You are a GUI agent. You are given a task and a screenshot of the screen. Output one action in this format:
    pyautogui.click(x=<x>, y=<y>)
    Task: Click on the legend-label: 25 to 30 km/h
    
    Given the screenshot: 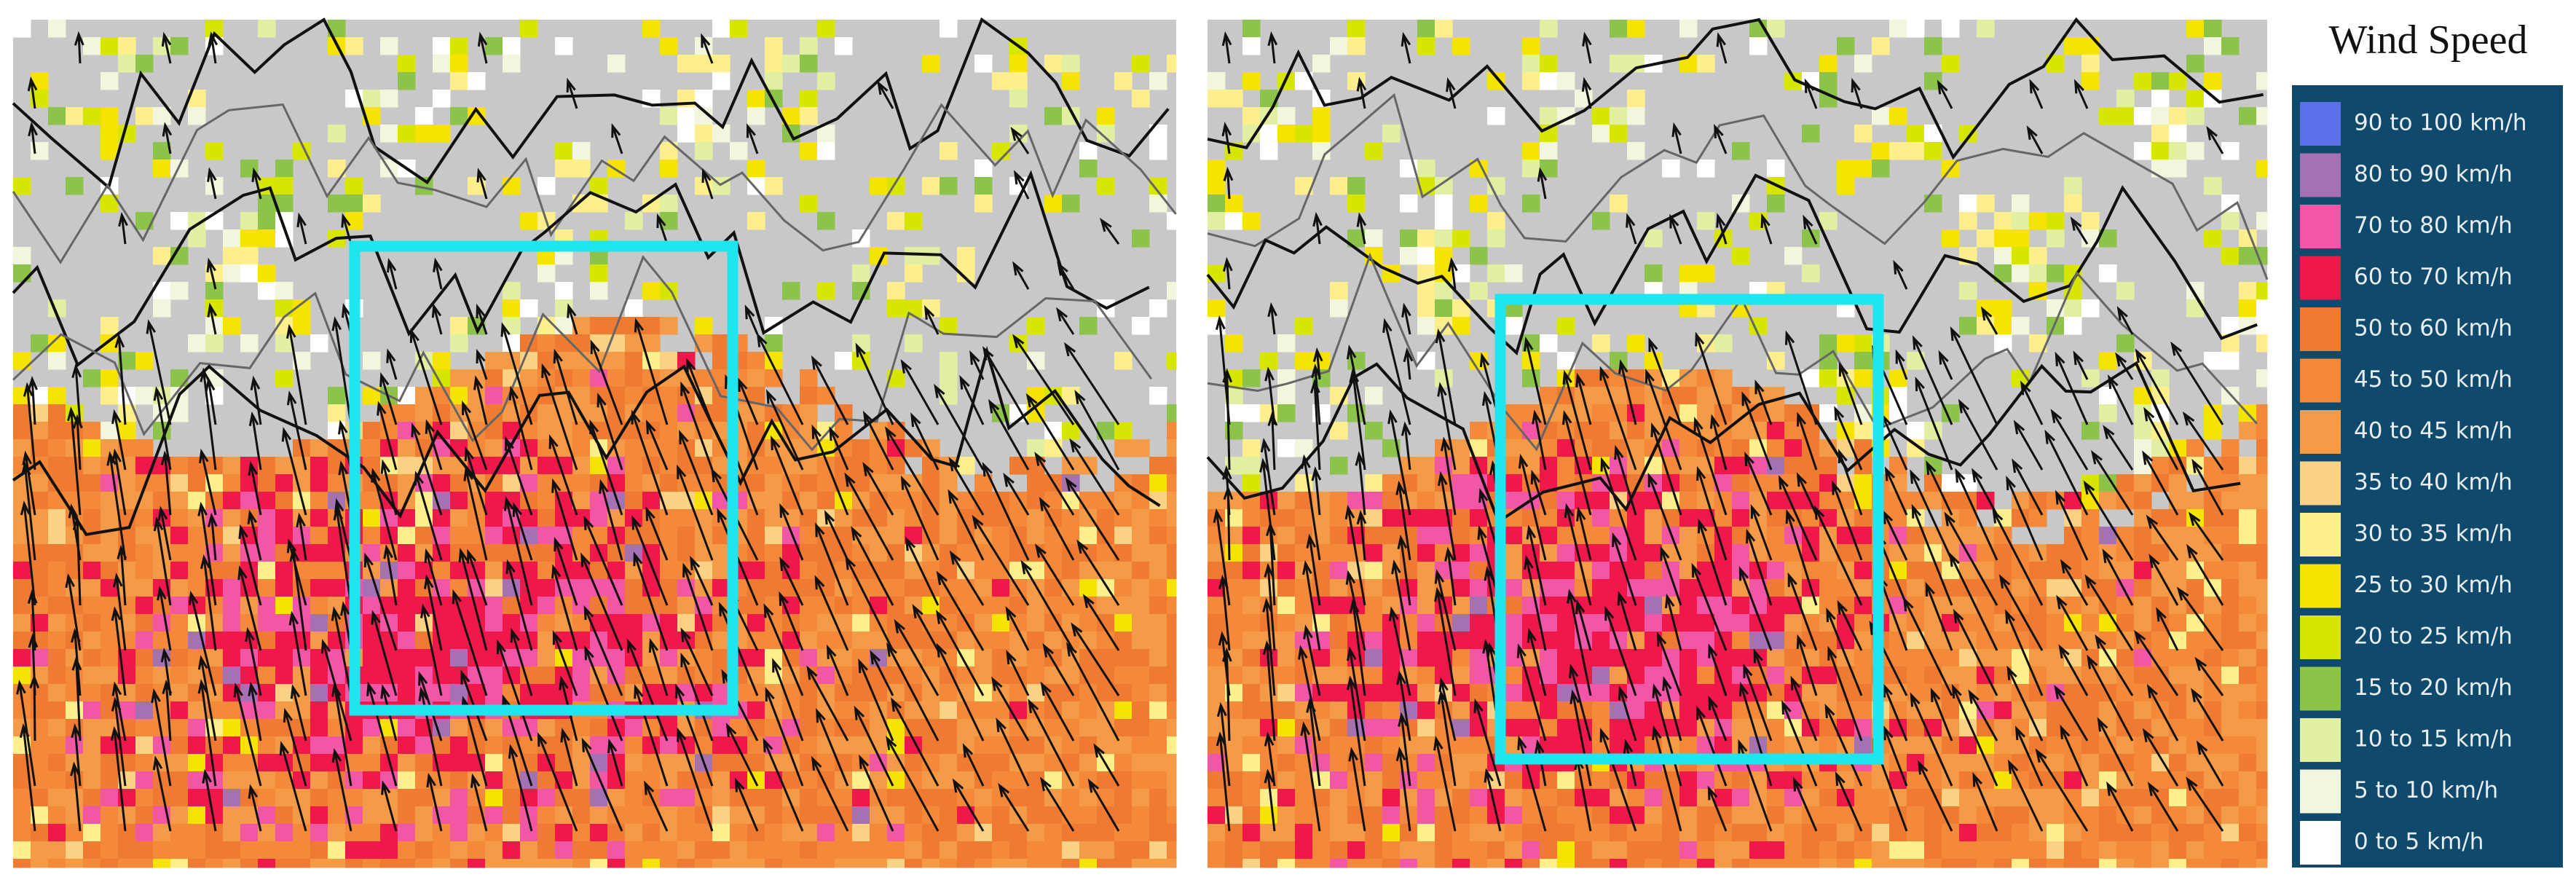 What is the action you would take?
    pyautogui.click(x=2433, y=585)
    